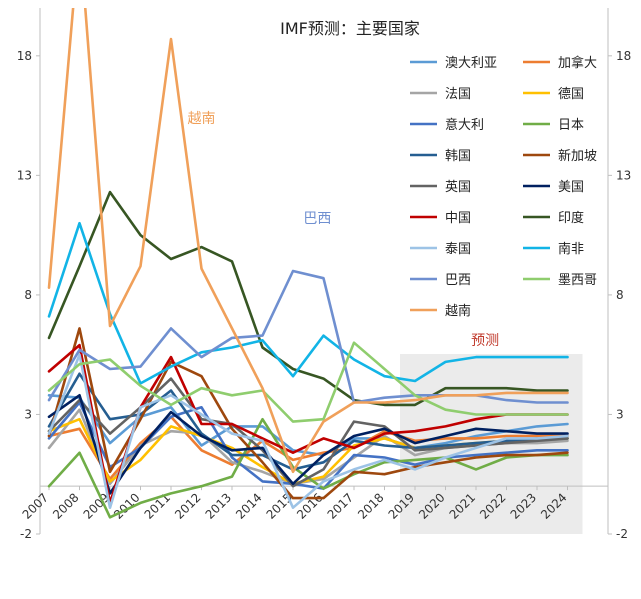 This screenshot has width=641, height=599. I want to click on legend-item-1: 加拿大, so click(560, 63).